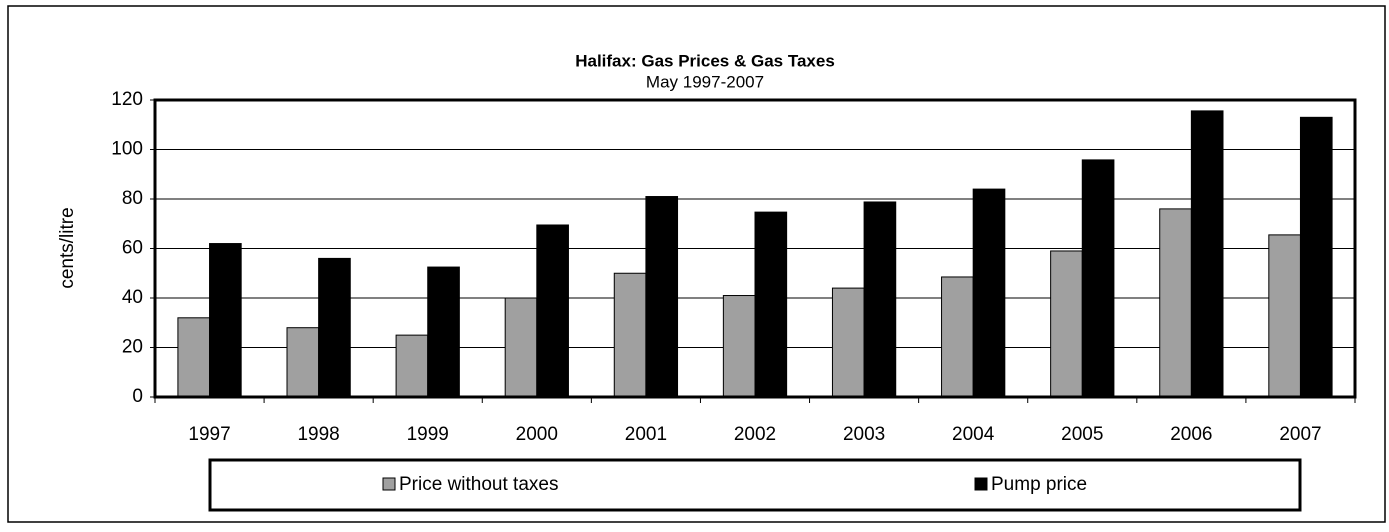  What do you see at coordinates (137, 396) in the screenshot?
I see `y-tick-label: 0` at bounding box center [137, 396].